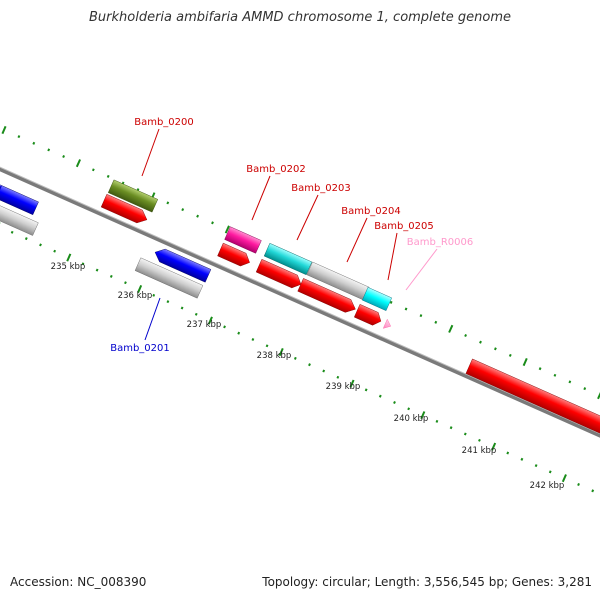 The width and height of the screenshot is (600, 600). I want to click on kbp-label: 241 kbp, so click(479, 451).